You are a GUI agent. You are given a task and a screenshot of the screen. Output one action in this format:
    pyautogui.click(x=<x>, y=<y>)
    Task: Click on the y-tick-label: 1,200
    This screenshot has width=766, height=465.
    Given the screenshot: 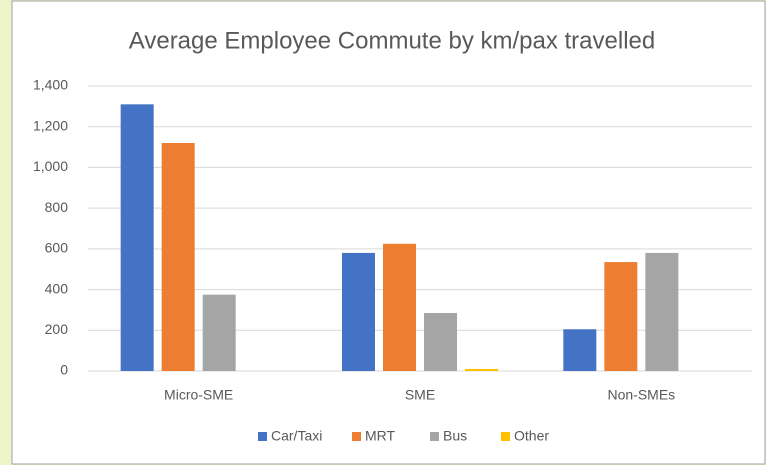 What is the action you would take?
    pyautogui.click(x=50, y=125)
    